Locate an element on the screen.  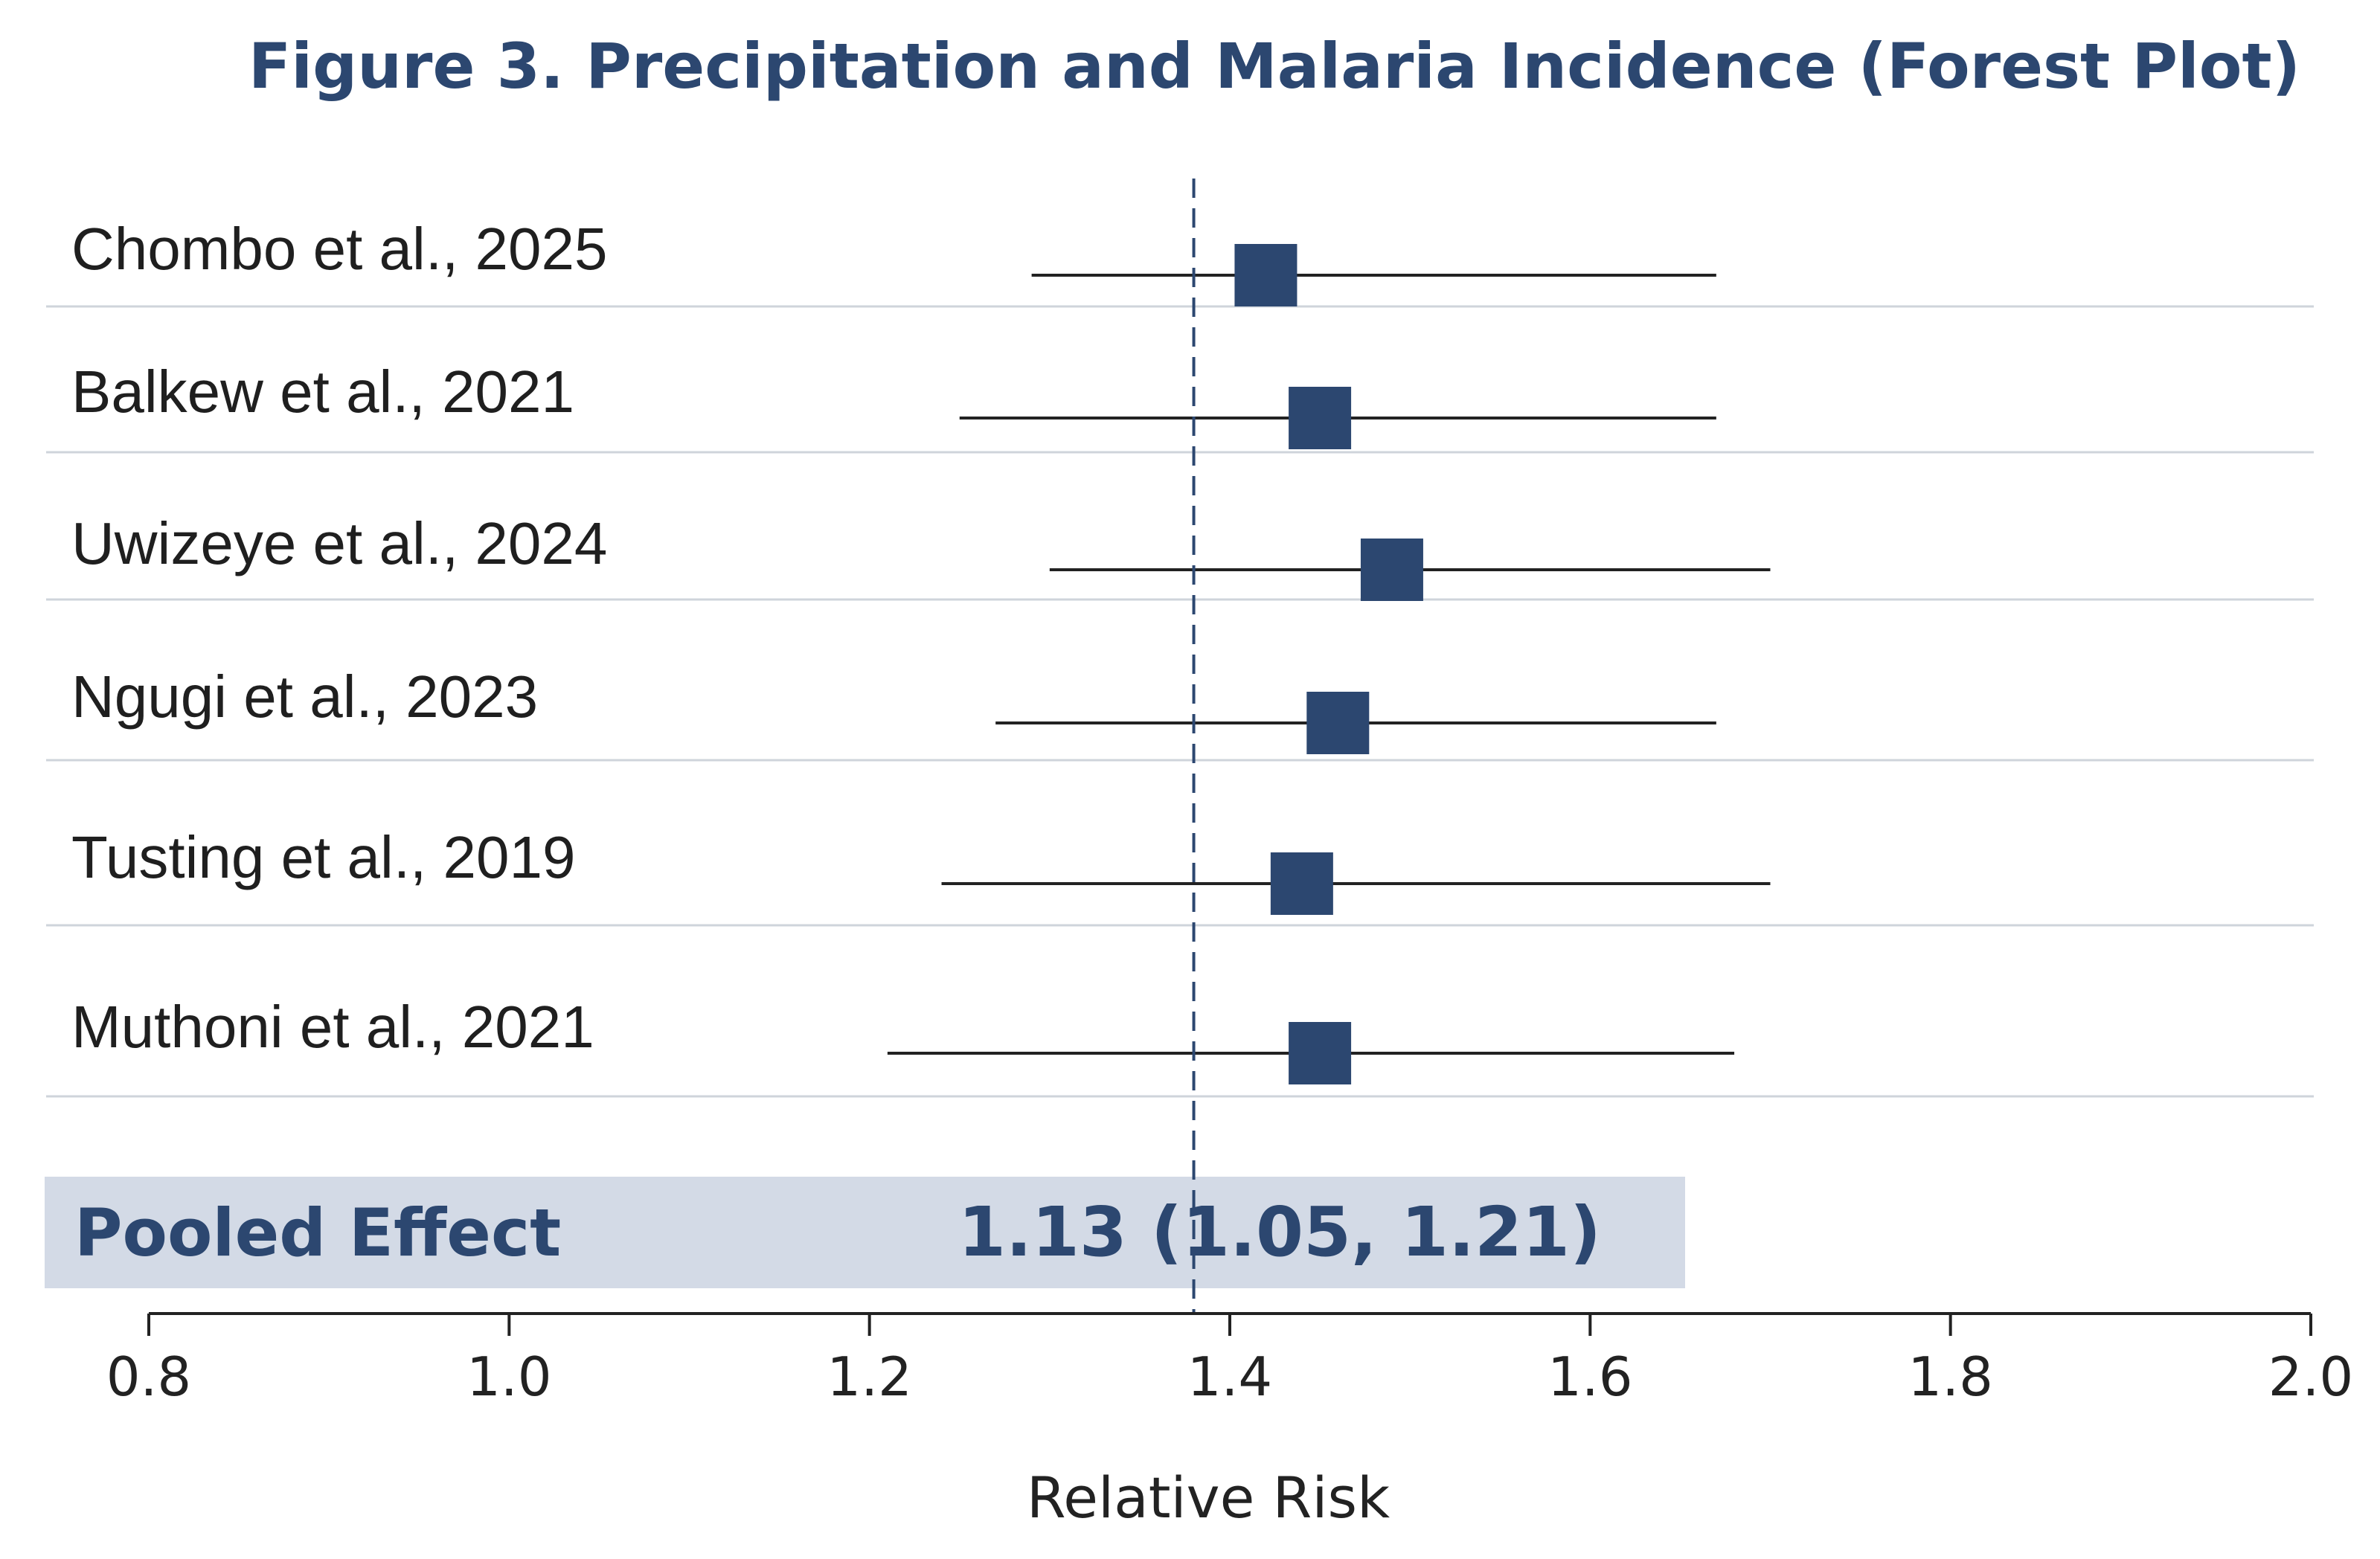
study-row: Uwizeye et al., 2024 is located at coordinates (1180, 555).